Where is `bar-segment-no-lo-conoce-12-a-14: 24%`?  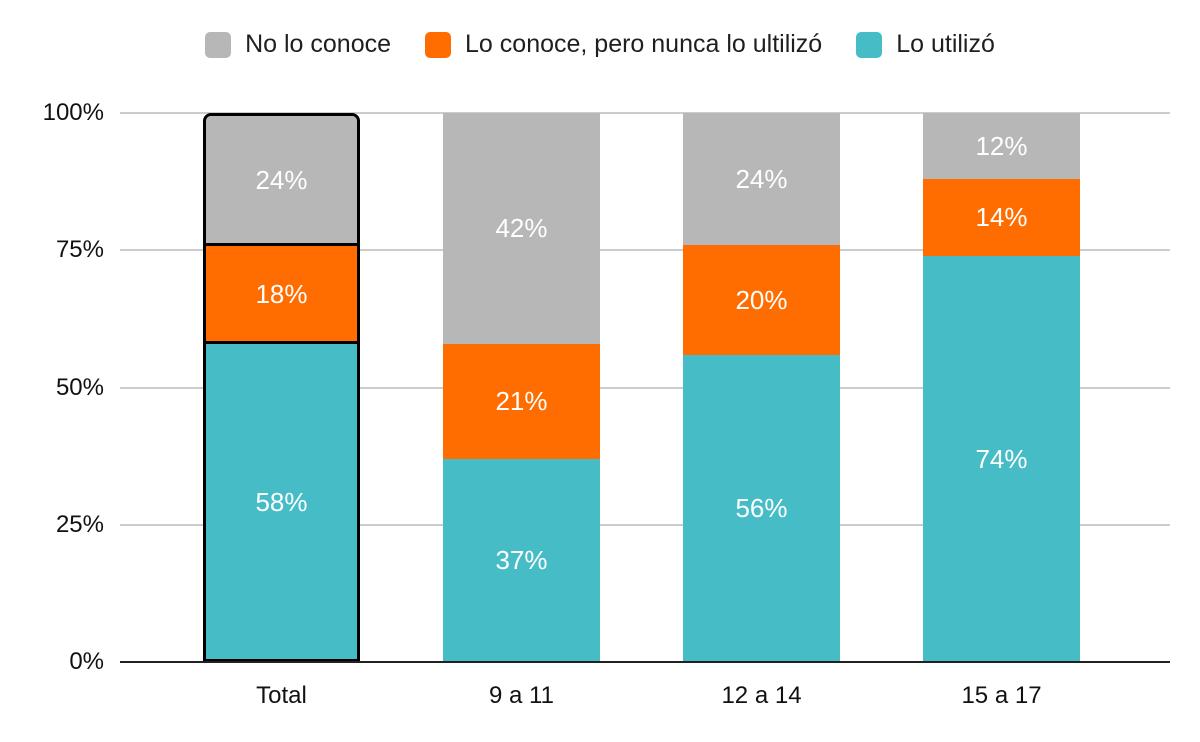 bar-segment-no-lo-conoce-12-a-14: 24% is located at coordinates (761, 179).